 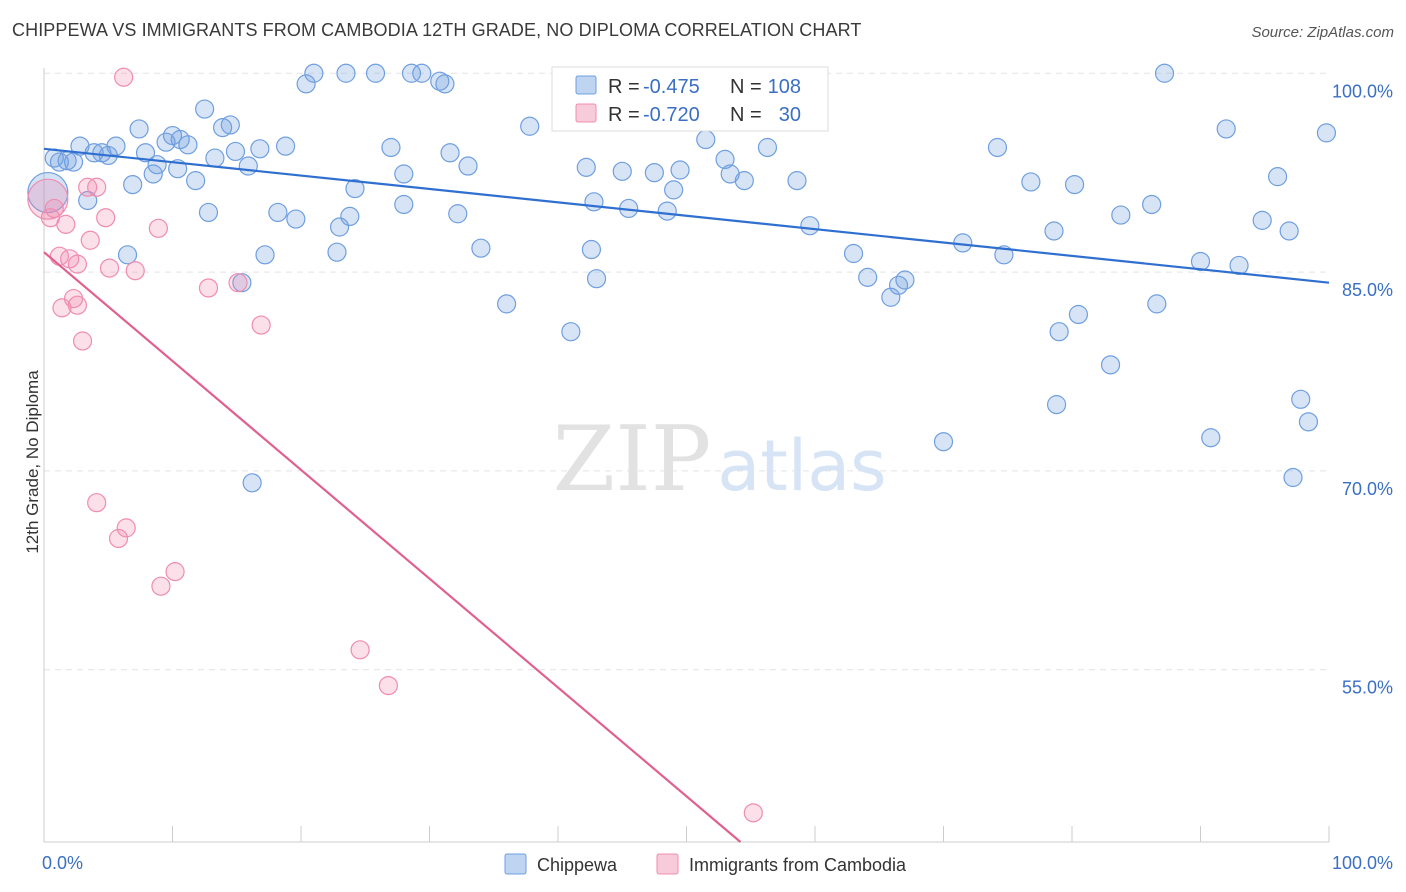 What do you see at coordinates (1367, 290) in the screenshot?
I see `y-tick-label-2: 85.0%` at bounding box center [1367, 290].